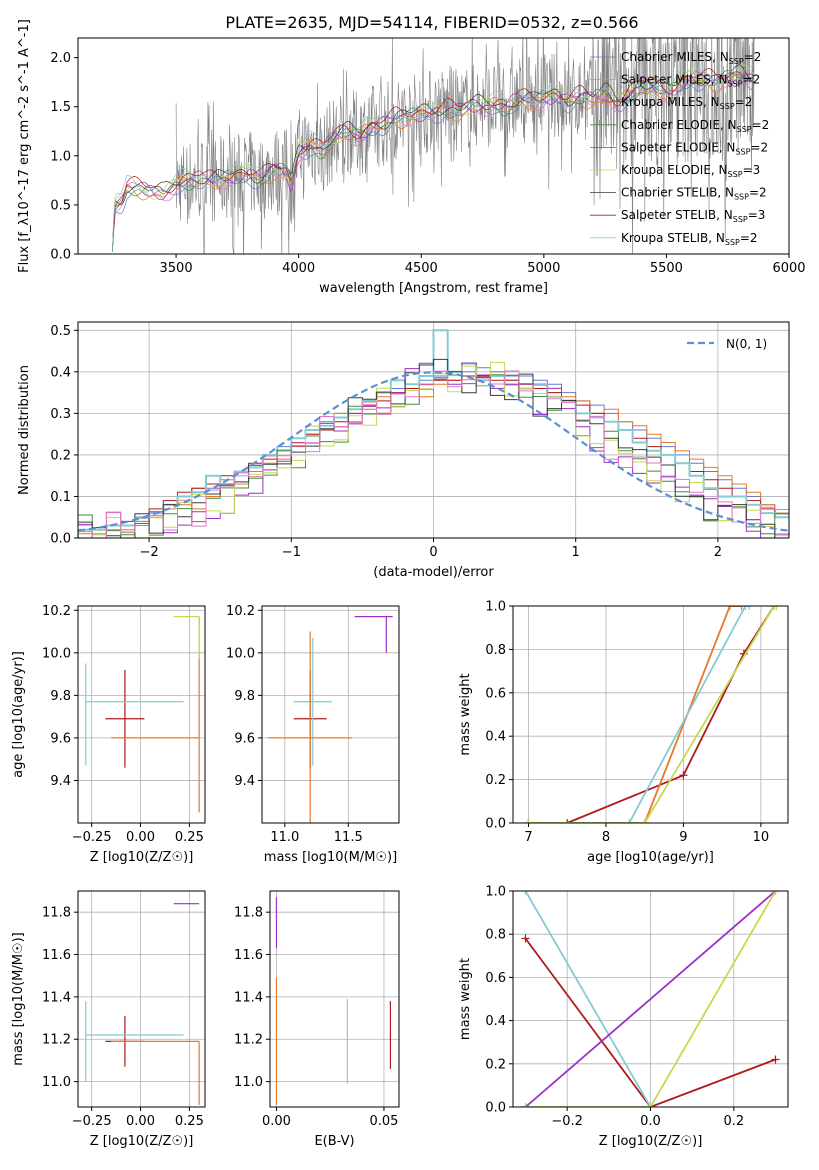 This screenshot has height=1170, width=819. What do you see at coordinates (690, 81) in the screenshot?
I see `legend-entry: Salpeter MILES, NSSP=2` at bounding box center [690, 81].